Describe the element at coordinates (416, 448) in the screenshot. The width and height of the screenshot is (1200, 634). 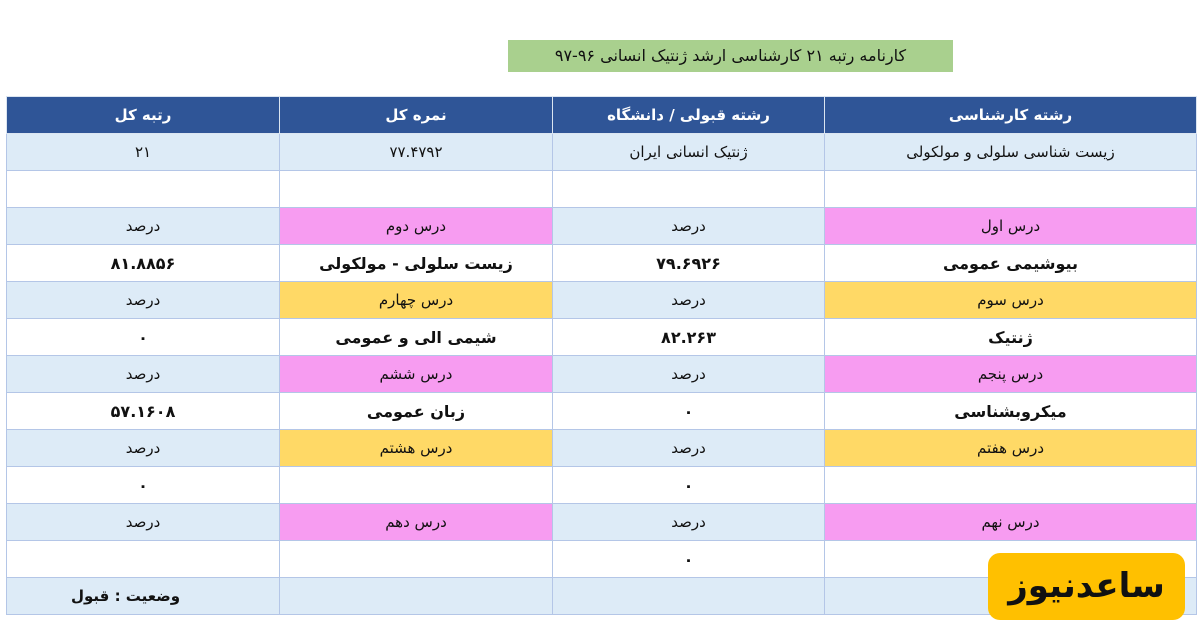
I see `table-cell: درس هشتم` at that location.